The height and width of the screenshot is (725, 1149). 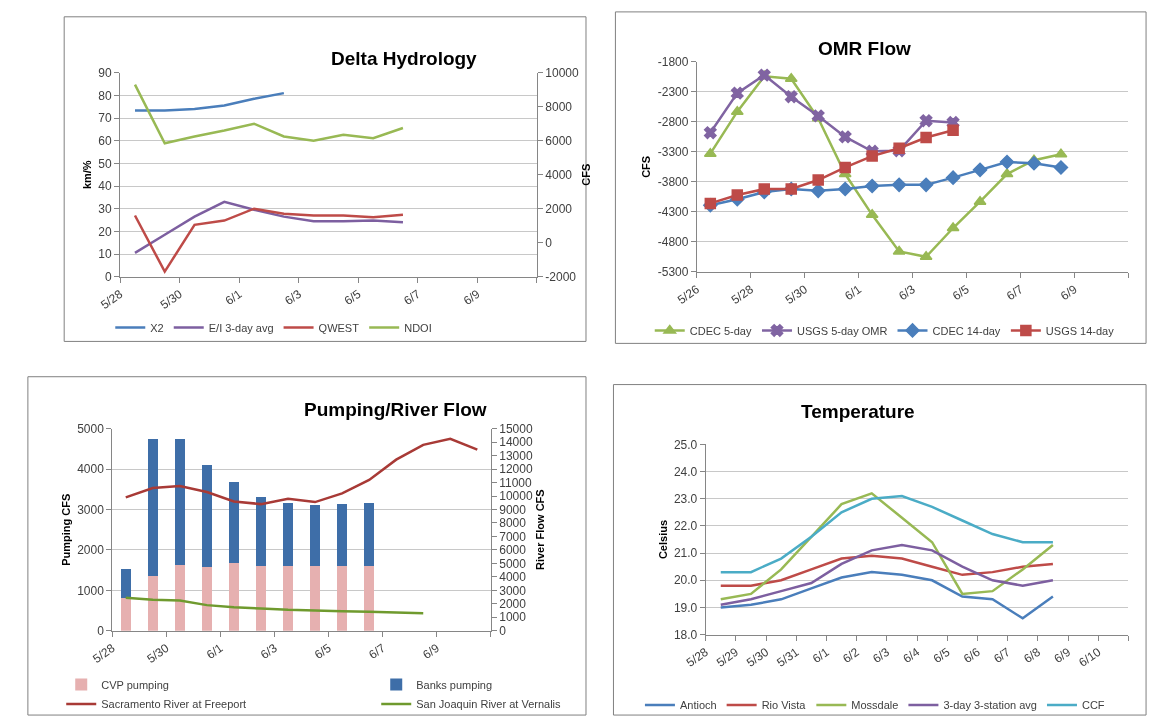 I want to click on y-tick-label: -4800, so click(x=673, y=242).